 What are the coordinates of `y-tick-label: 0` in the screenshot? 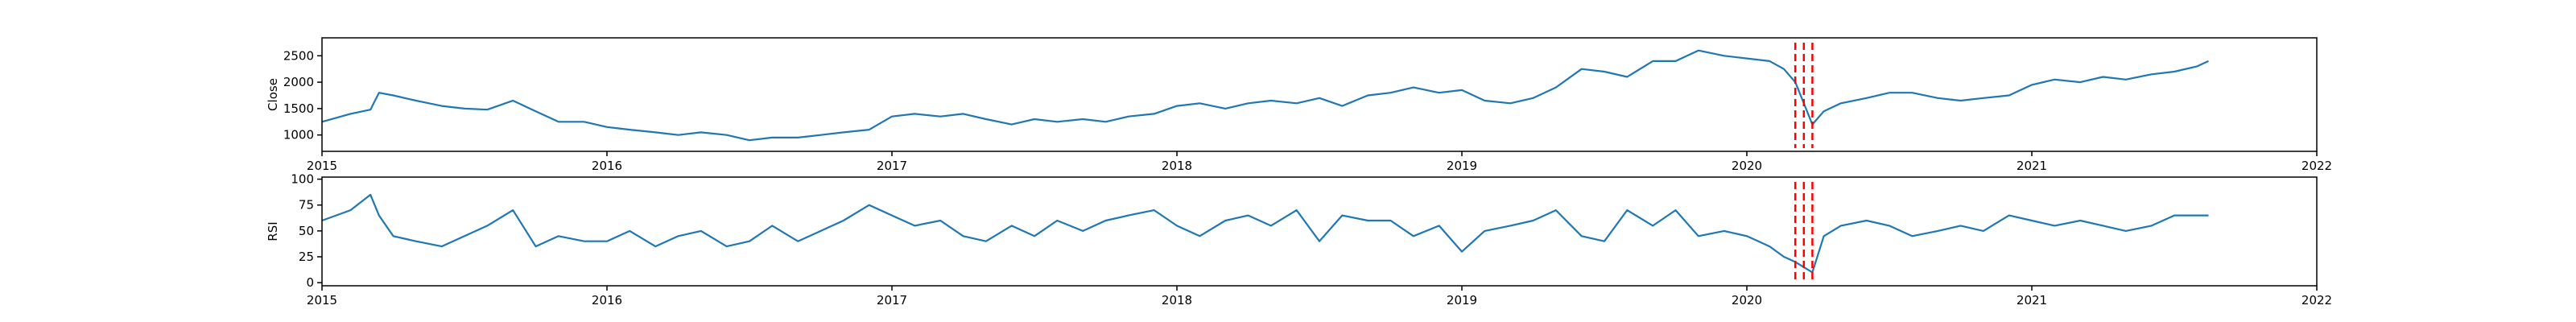 It's located at (310, 282).